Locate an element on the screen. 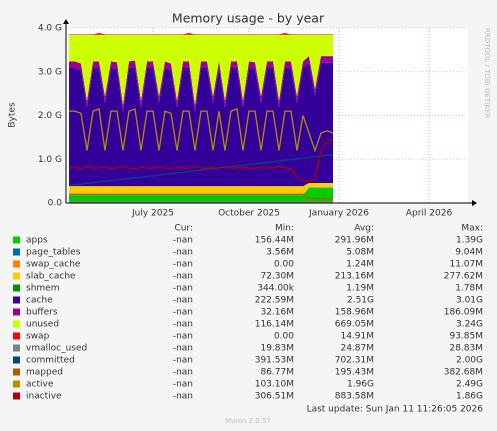  x-tick-label: April 2026 is located at coordinates (429, 214).